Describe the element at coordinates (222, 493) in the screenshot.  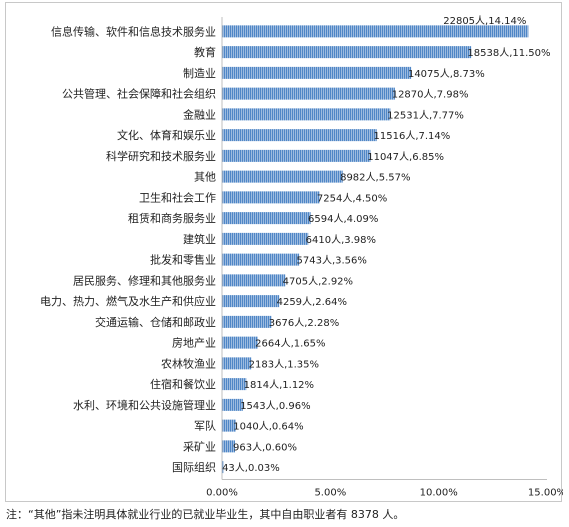
I see `x-tick-label: 0.00%` at that location.